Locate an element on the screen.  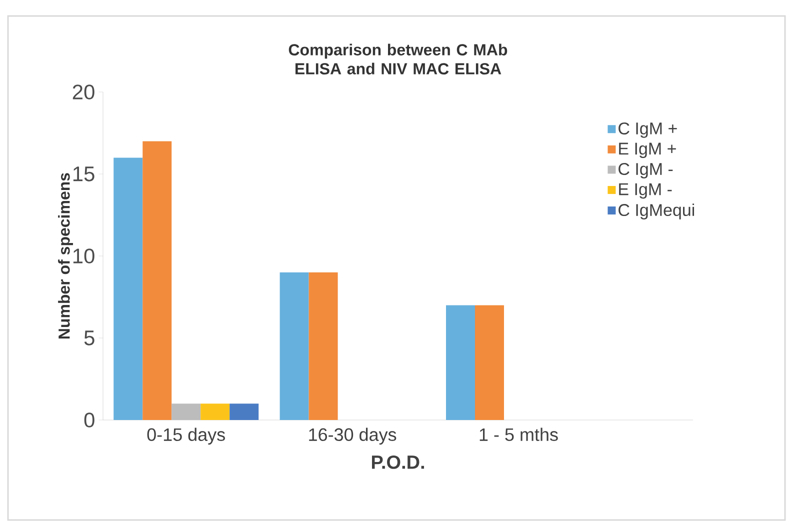
x-tick-label: 0-15 days is located at coordinates (186, 436).